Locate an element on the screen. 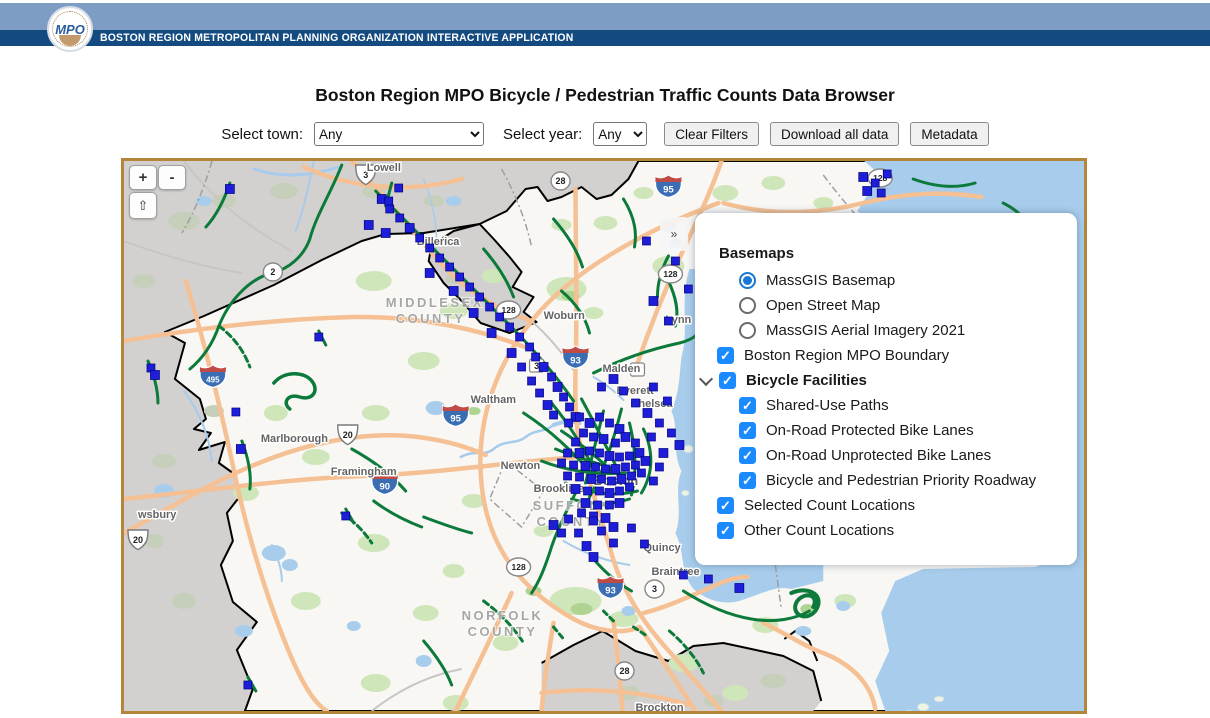 This screenshot has width=1210, height=718. layer-toggle-row: ✓ Other Count Locations is located at coordinates (886, 530).